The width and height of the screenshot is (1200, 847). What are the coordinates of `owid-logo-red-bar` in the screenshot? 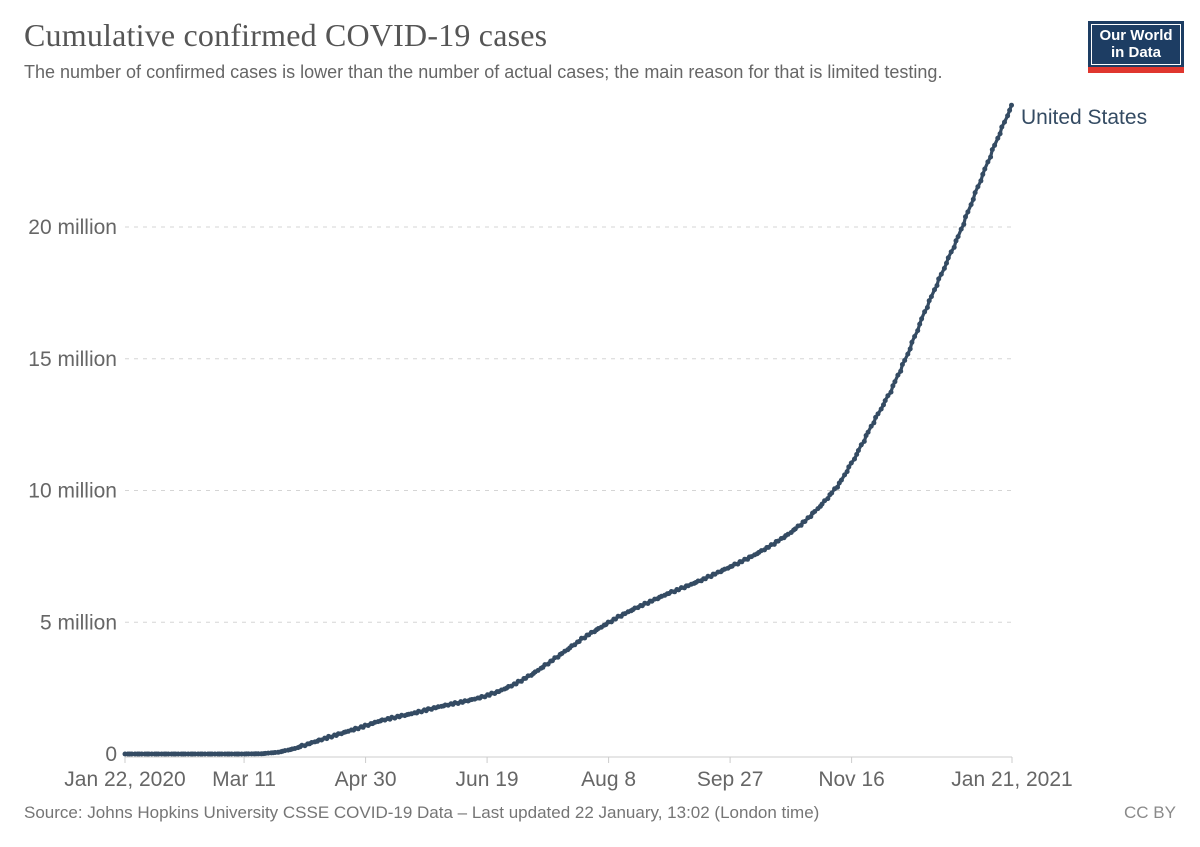 It's located at (1136, 70).